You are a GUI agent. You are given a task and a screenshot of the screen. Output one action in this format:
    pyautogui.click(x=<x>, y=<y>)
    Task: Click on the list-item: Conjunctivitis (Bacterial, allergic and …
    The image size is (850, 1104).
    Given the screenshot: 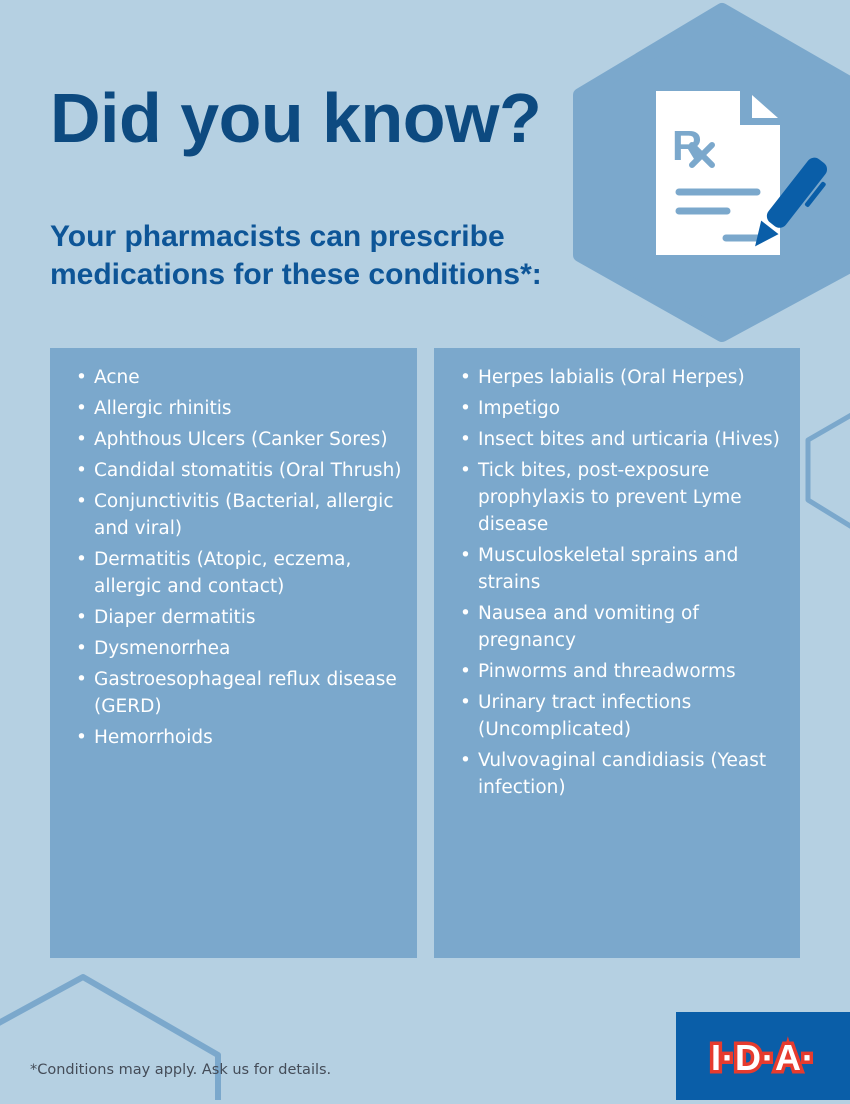 What is the action you would take?
    pyautogui.click(x=241, y=515)
    